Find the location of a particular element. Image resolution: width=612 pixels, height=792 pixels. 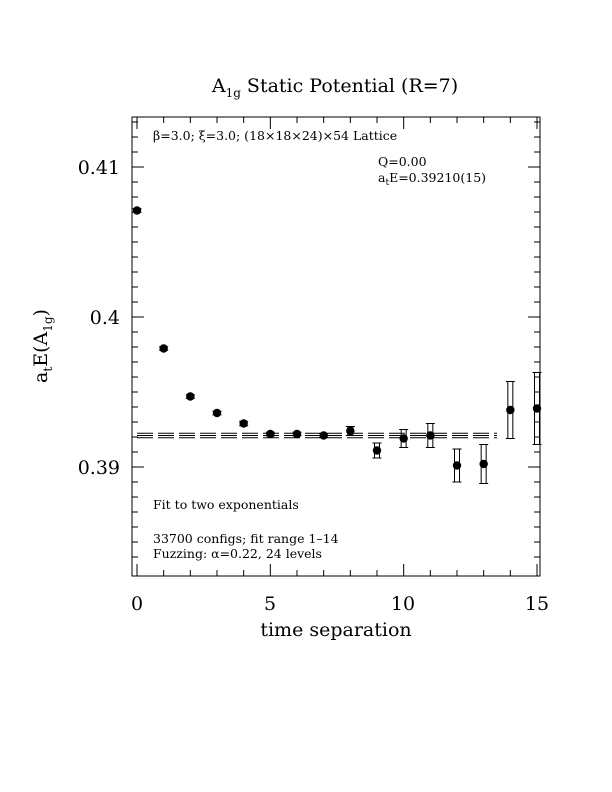

x-tick-label-10: 10 is located at coordinates (403, 604).